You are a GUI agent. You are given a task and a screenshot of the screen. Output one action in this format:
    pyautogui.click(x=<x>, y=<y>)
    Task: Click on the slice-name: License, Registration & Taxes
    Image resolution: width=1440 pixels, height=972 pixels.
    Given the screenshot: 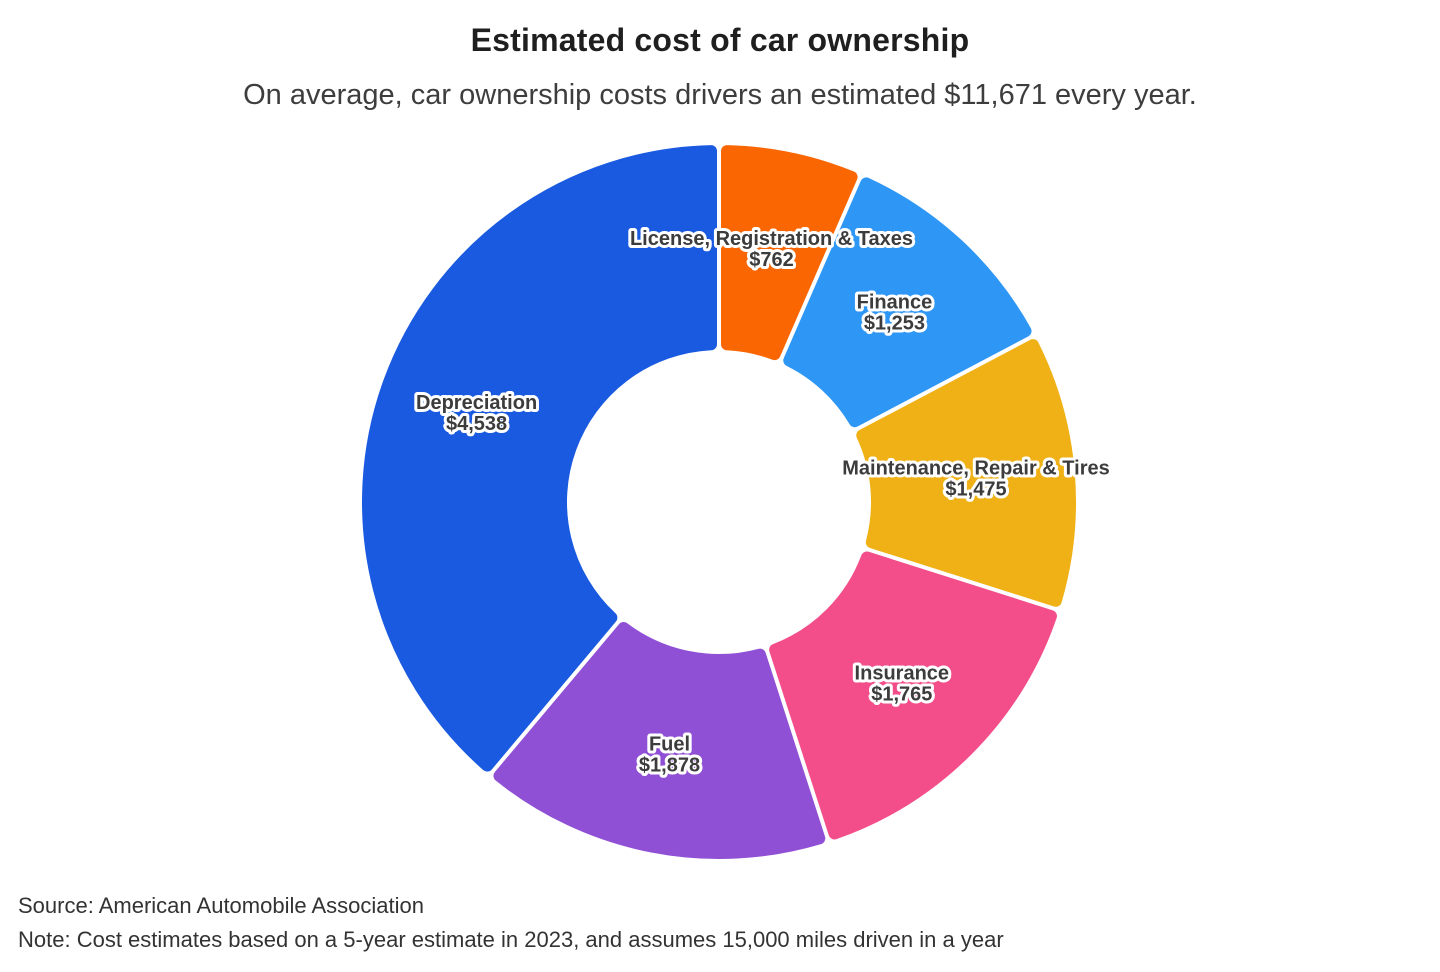 What is the action you would take?
    pyautogui.click(x=771, y=239)
    